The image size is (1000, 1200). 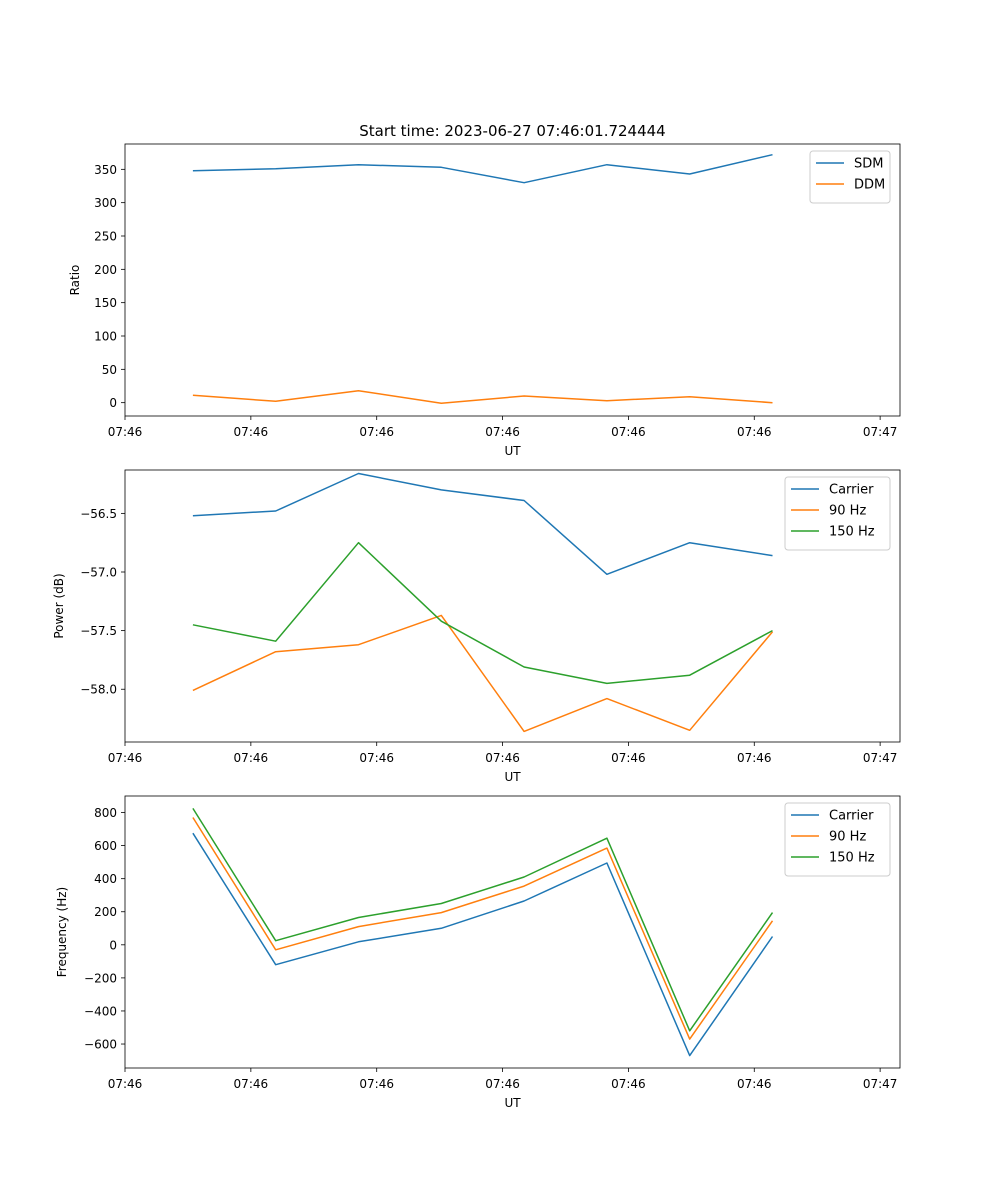 I want to click on legend-box, so click(x=850, y=177).